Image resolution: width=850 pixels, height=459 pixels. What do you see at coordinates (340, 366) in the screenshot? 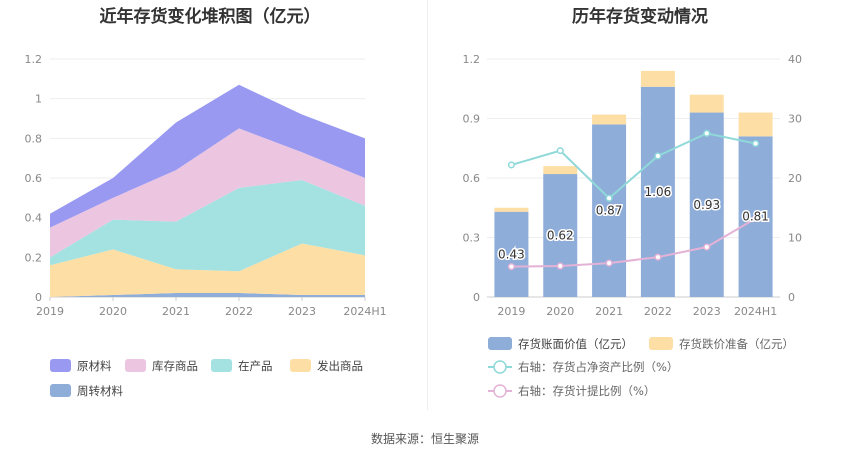
I see `left-legend-label: 发出商品` at bounding box center [340, 366].